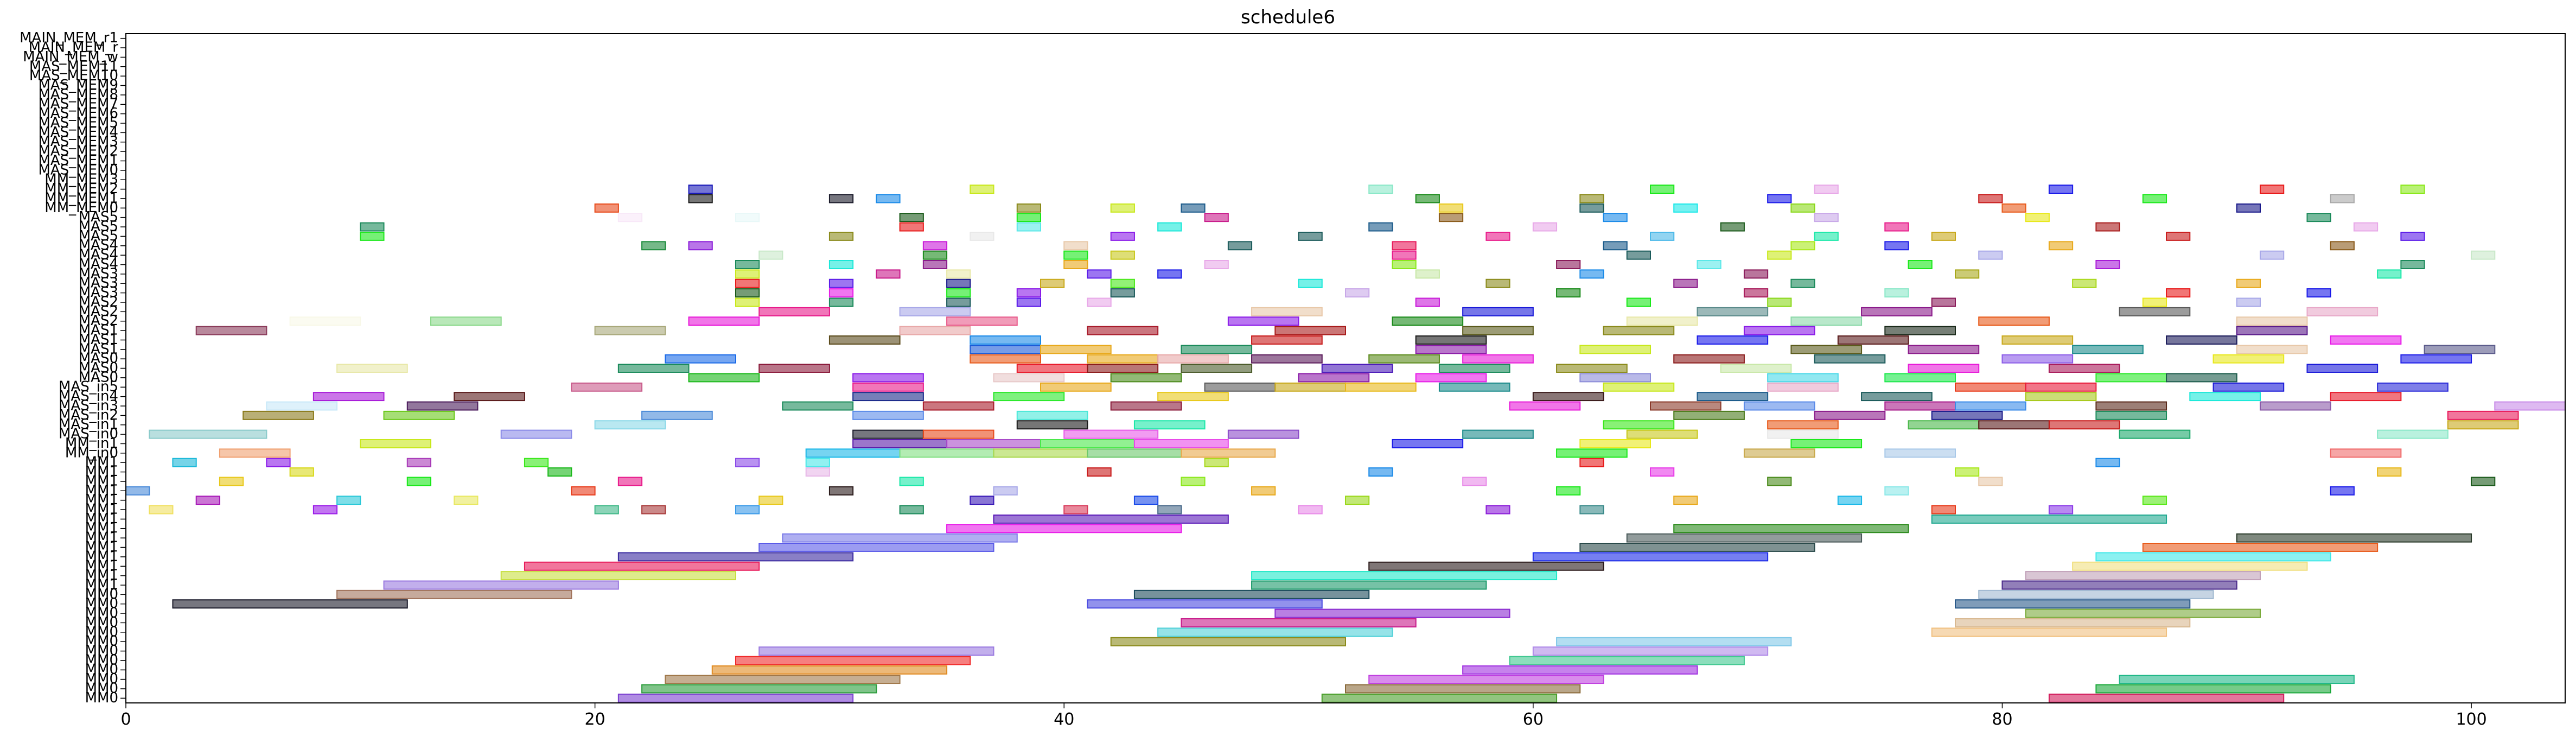  What do you see at coordinates (101, 556) in the screenshot?
I see `y-tick-label: MM1` at bounding box center [101, 556].